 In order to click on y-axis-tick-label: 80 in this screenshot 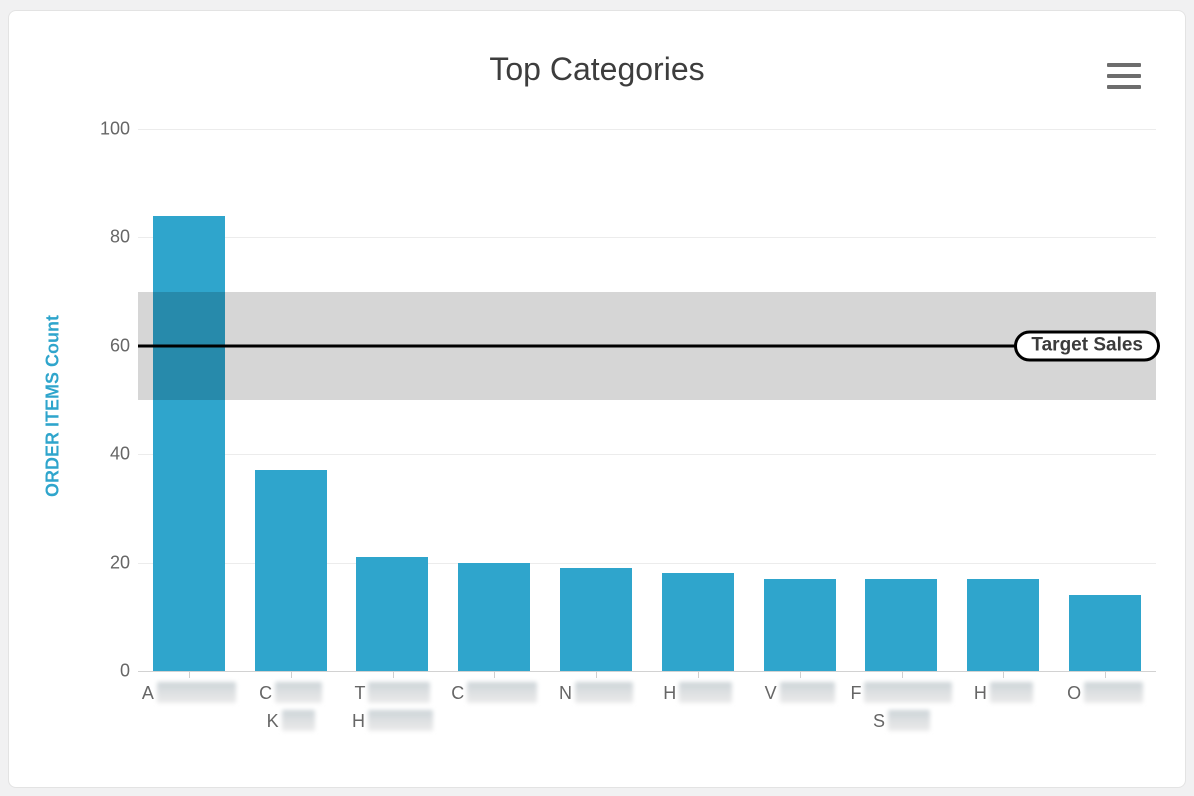, I will do `click(119, 236)`.